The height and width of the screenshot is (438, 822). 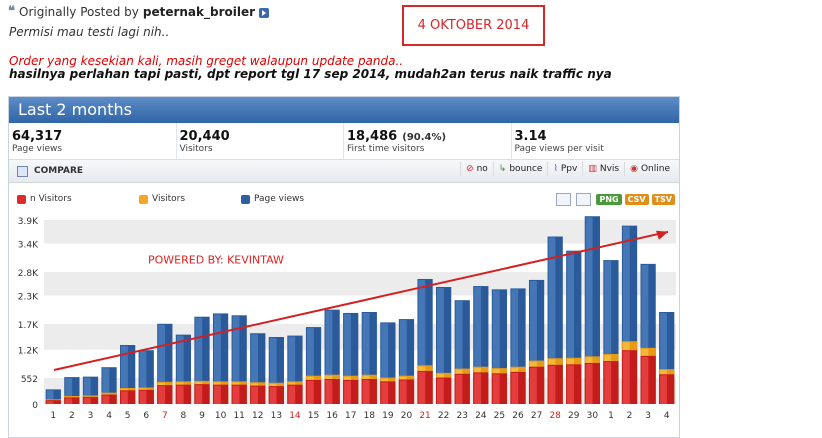 What do you see at coordinates (28, 274) in the screenshot?
I see `y-tick-label: 2.8K` at bounding box center [28, 274].